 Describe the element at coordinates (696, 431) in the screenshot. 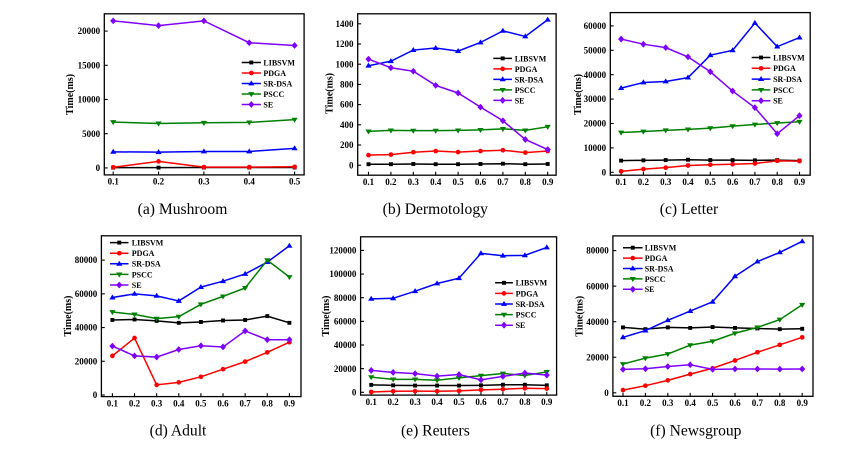

I see `svg-text: (f) Newsgroup` at that location.